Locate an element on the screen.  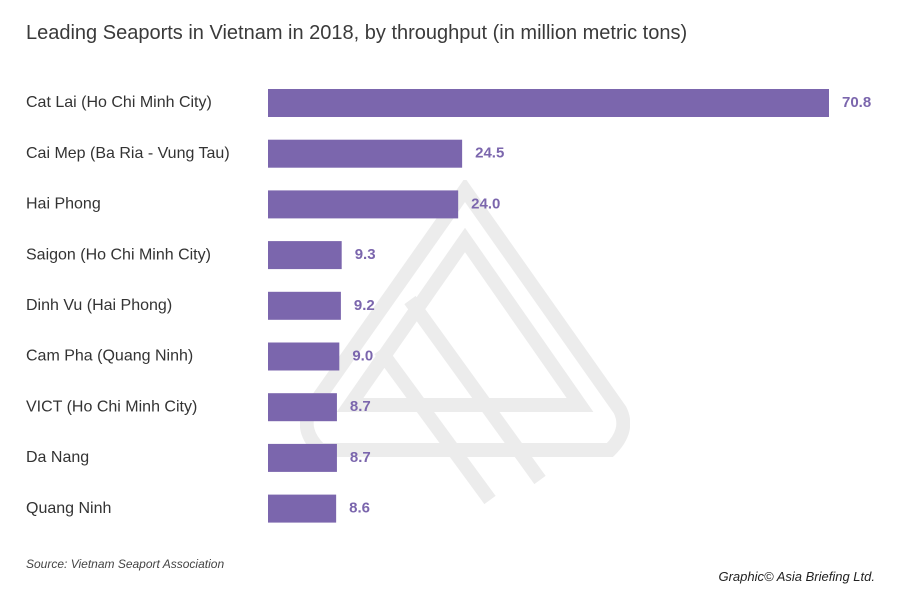
value-label: 9.0 is located at coordinates (362, 355).